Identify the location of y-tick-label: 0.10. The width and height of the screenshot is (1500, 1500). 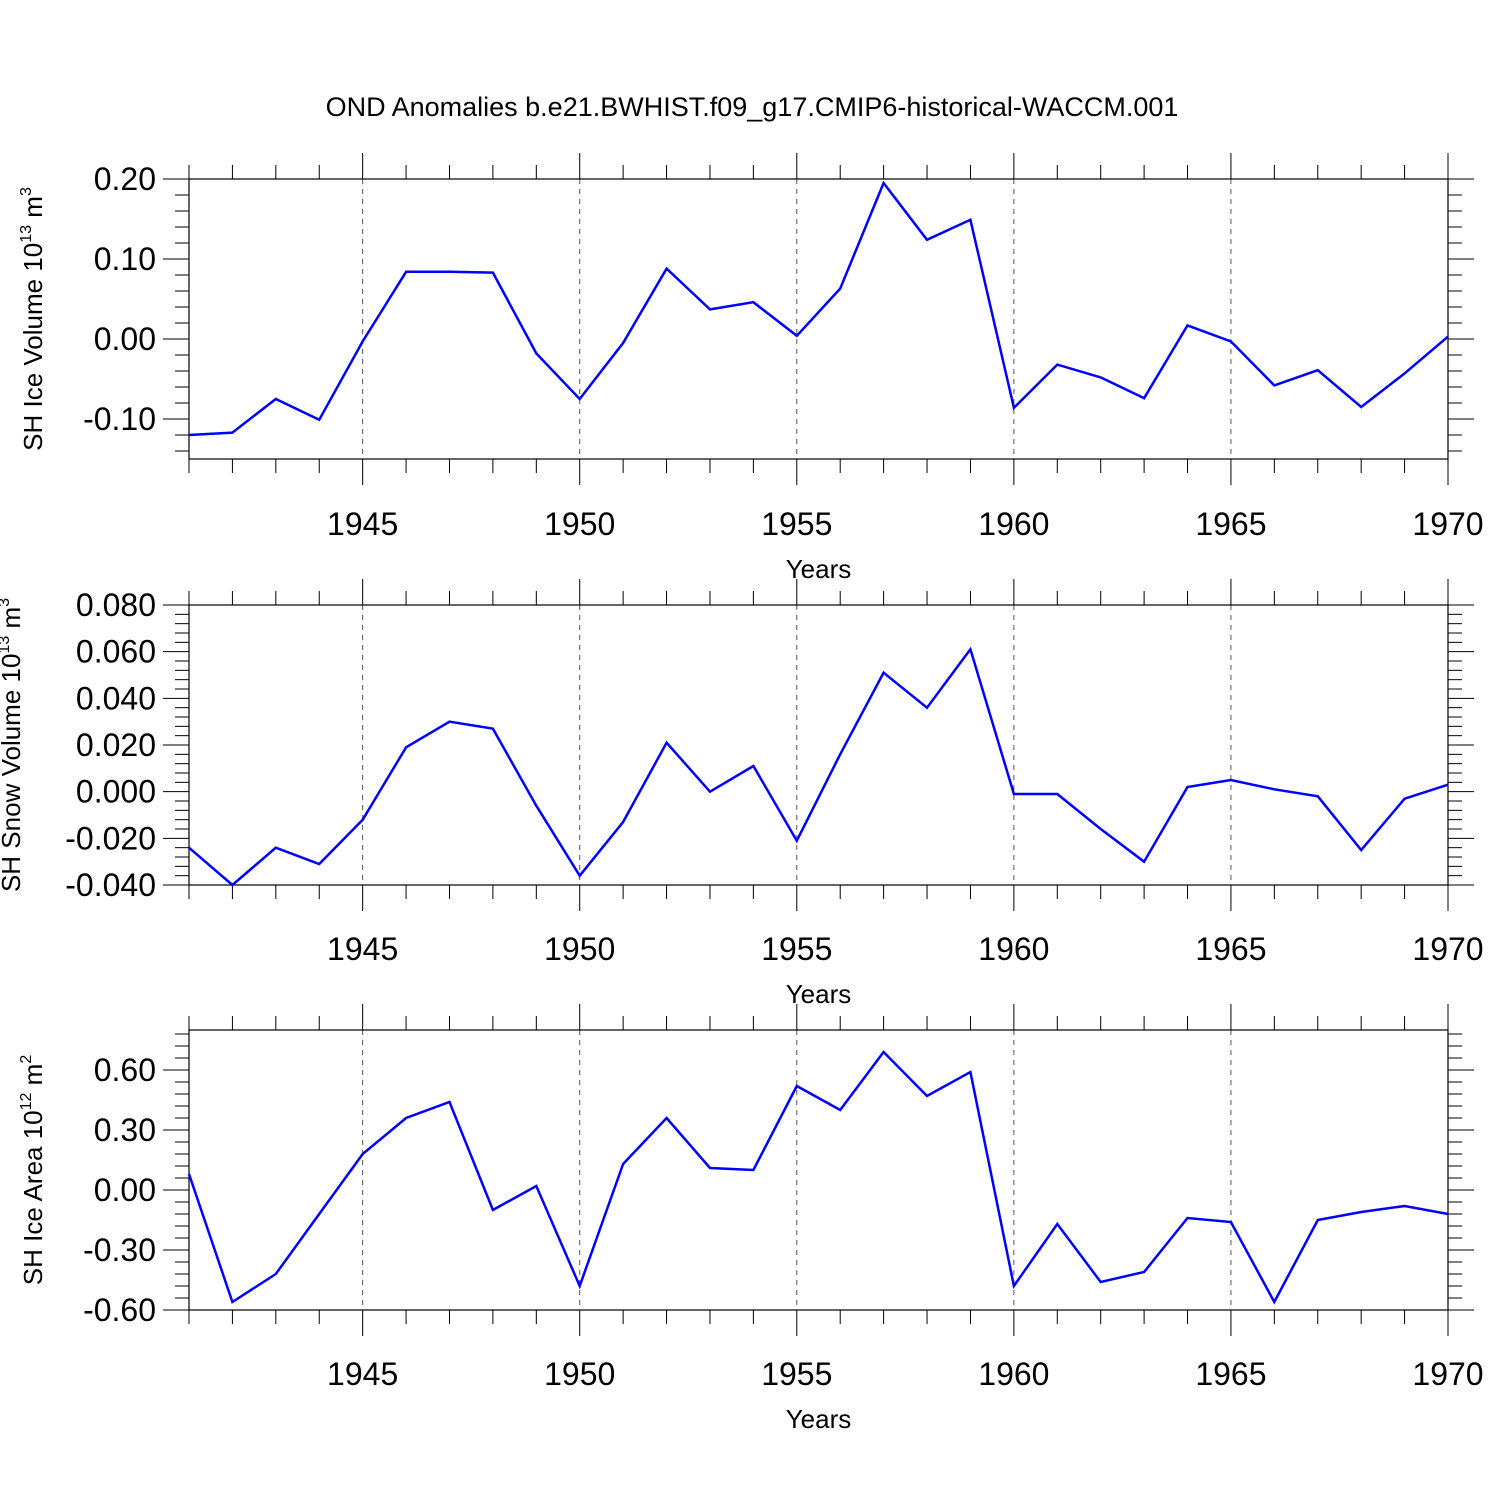
(125, 259).